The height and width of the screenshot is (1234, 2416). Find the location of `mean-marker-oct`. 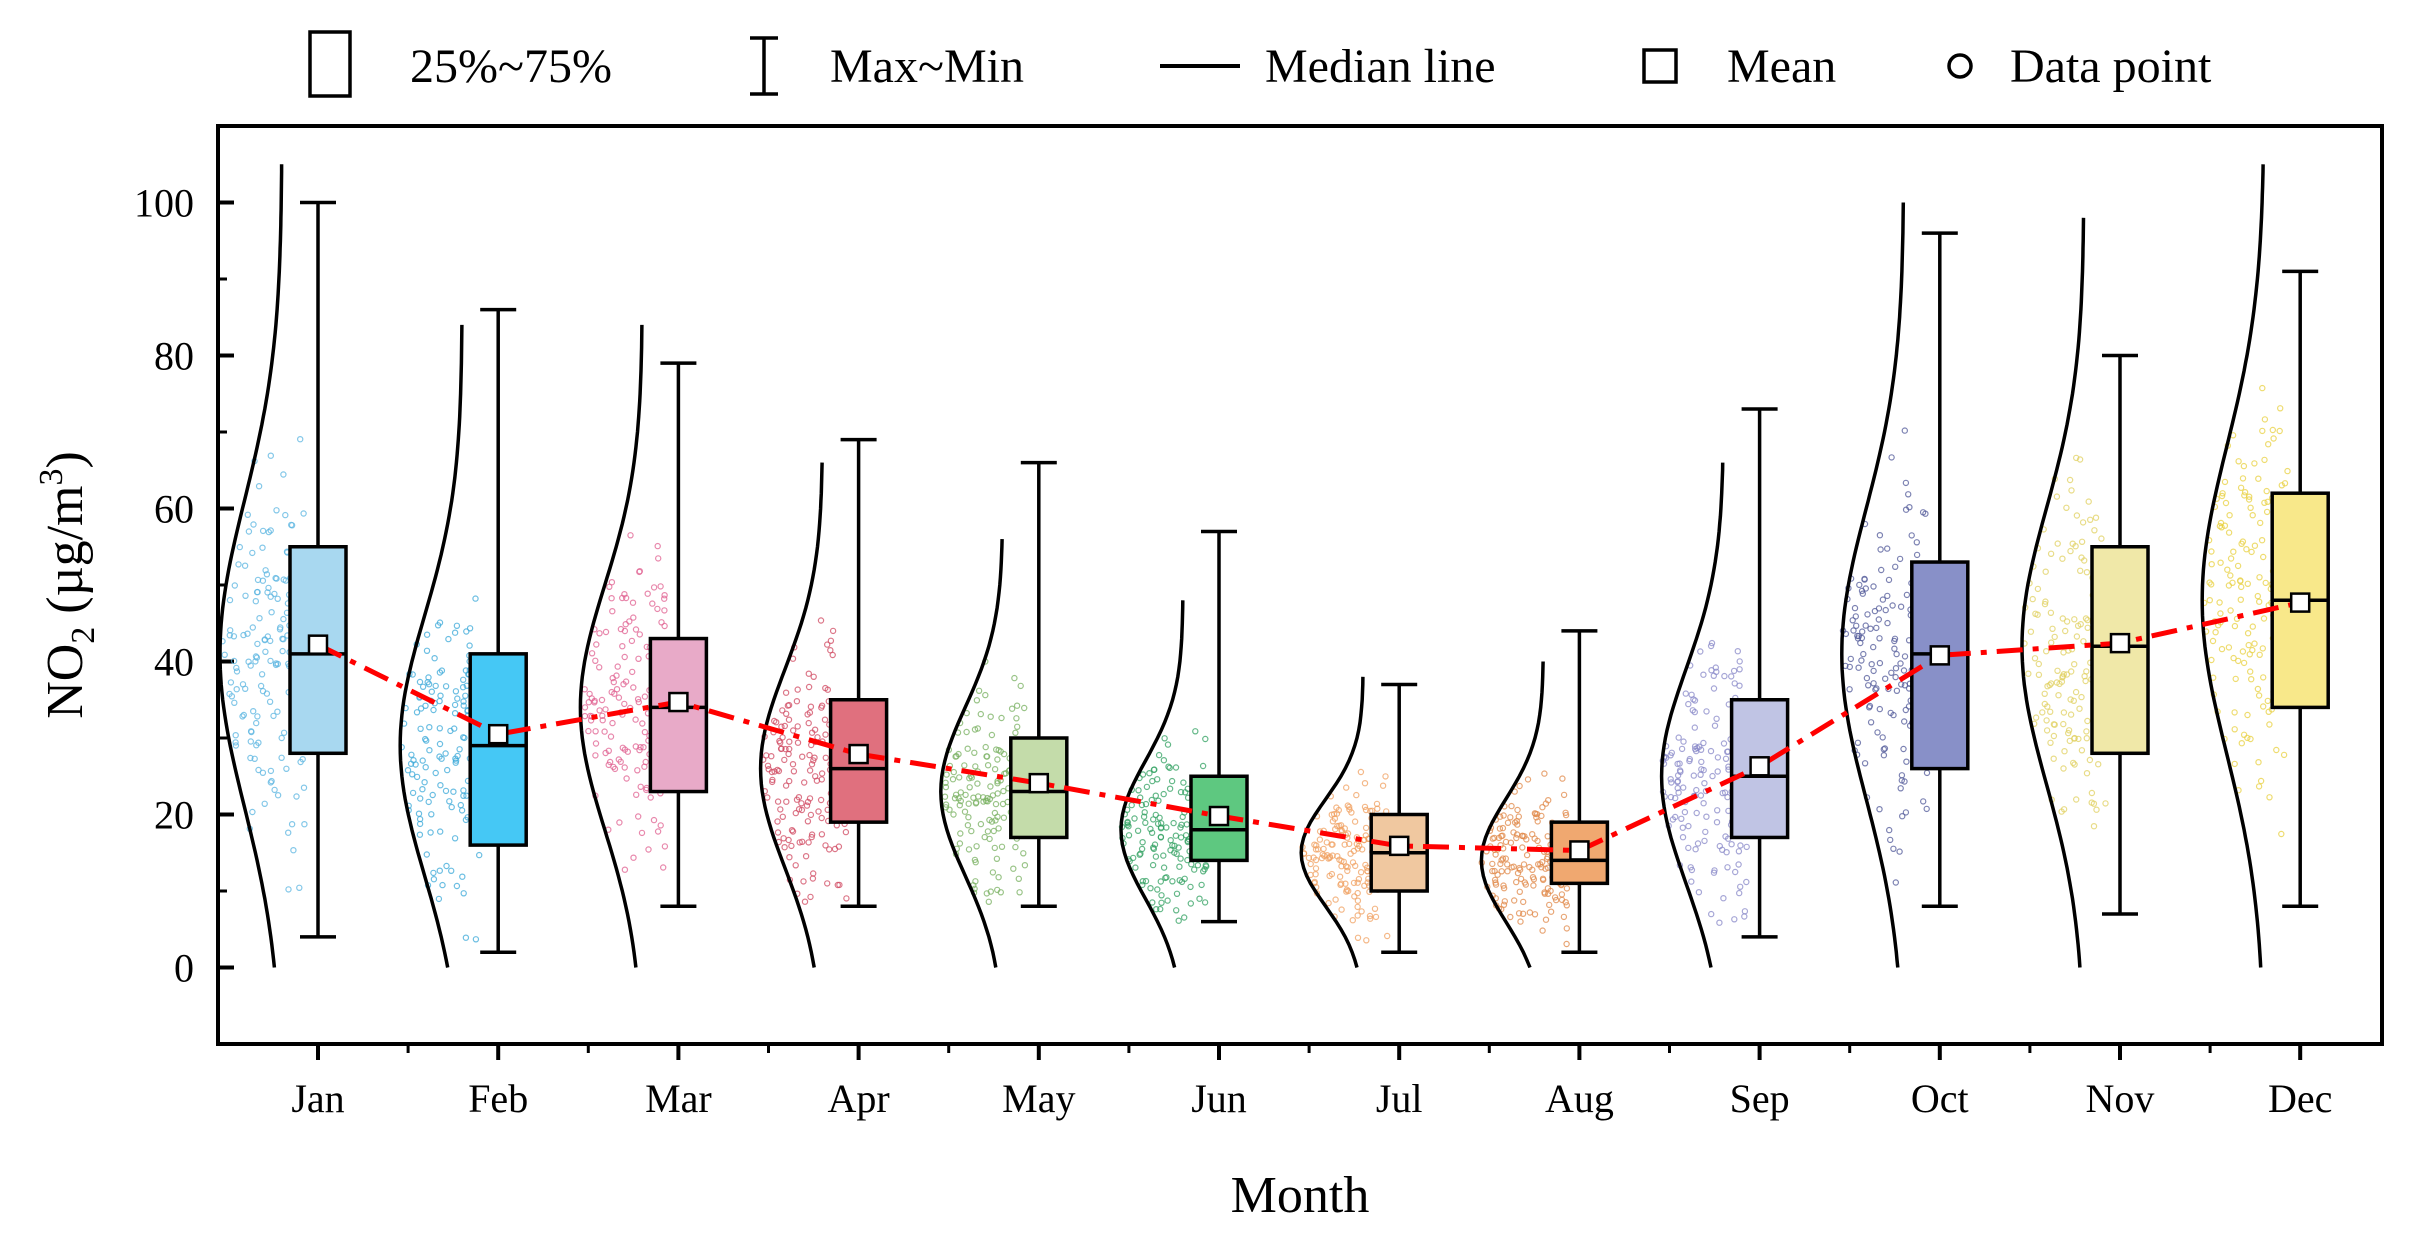

mean-marker-oct is located at coordinates (1940, 655).